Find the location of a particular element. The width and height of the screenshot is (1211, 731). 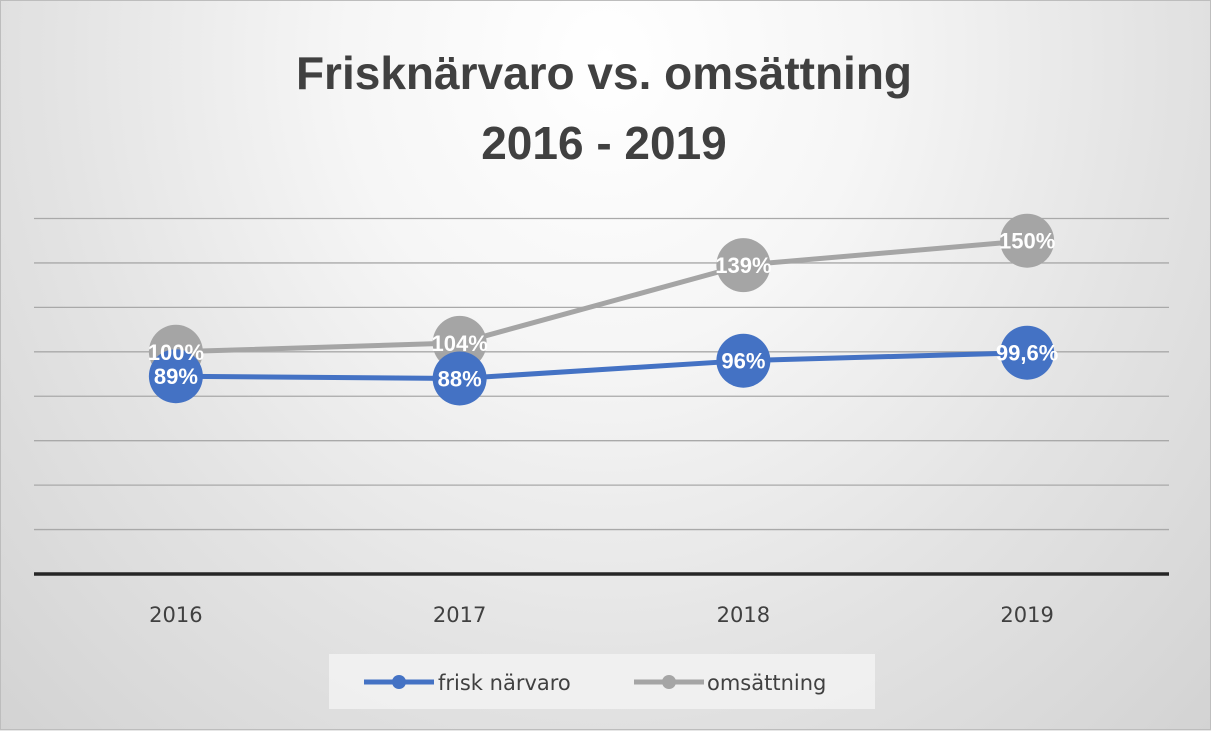

data-label: 99,6% is located at coordinates (1027, 353).